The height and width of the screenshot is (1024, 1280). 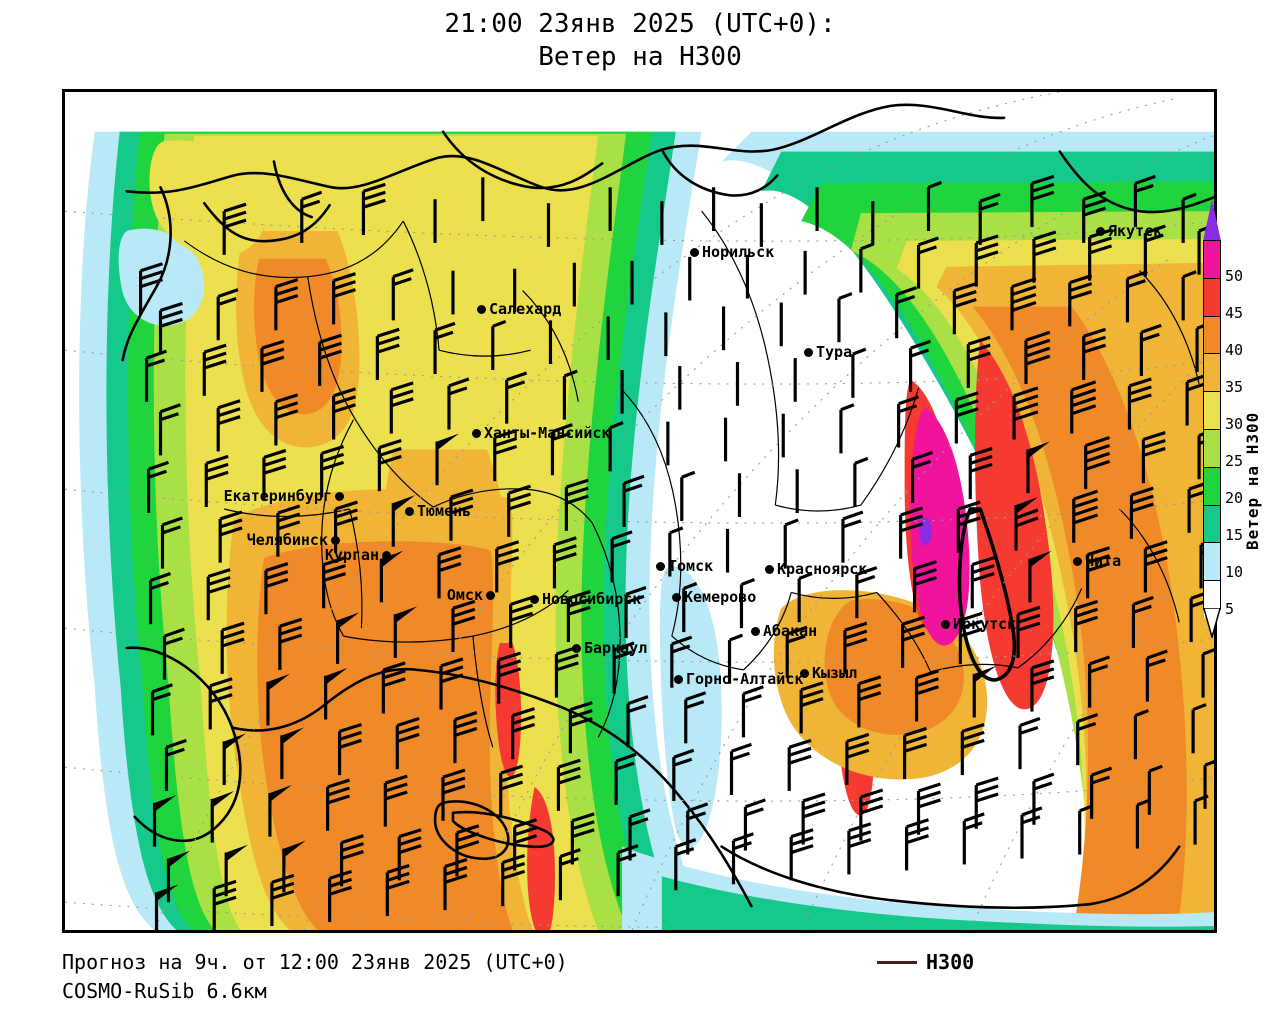 I want to click on colorbar-gradient, so click(x=1212, y=429).